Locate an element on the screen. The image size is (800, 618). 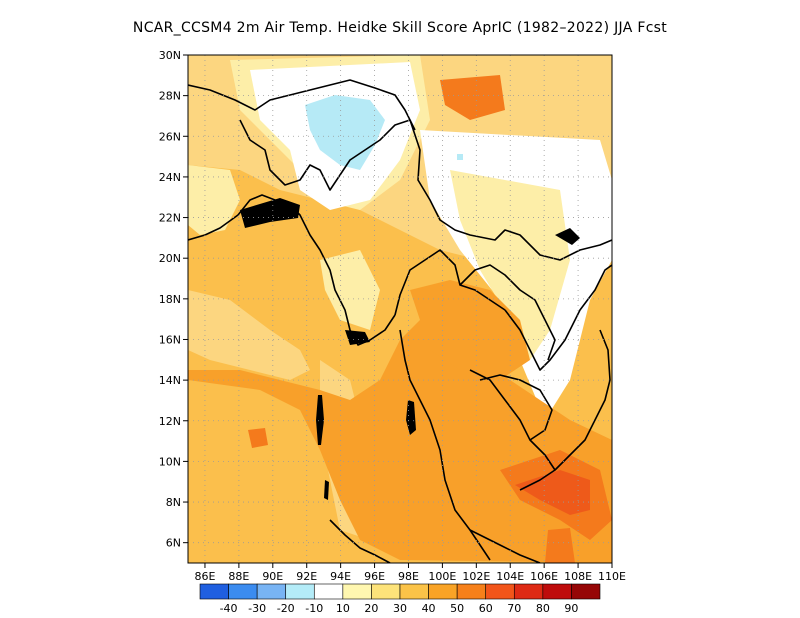
field-west-pale is located at coordinates (214, 200).